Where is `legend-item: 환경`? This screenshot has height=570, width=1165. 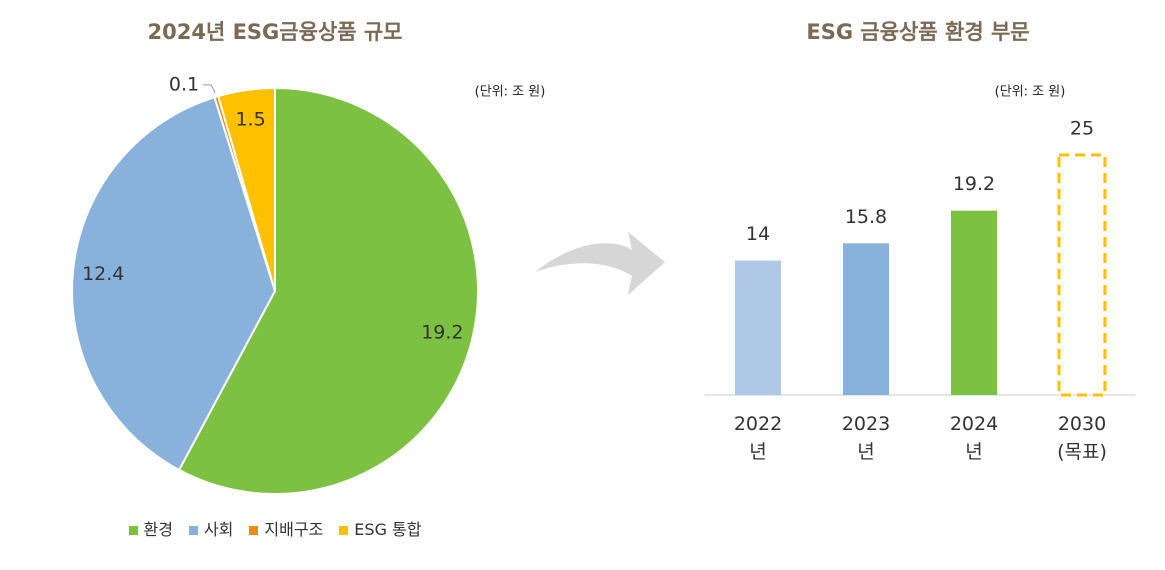
legend-item: 환경 is located at coordinates (150, 528).